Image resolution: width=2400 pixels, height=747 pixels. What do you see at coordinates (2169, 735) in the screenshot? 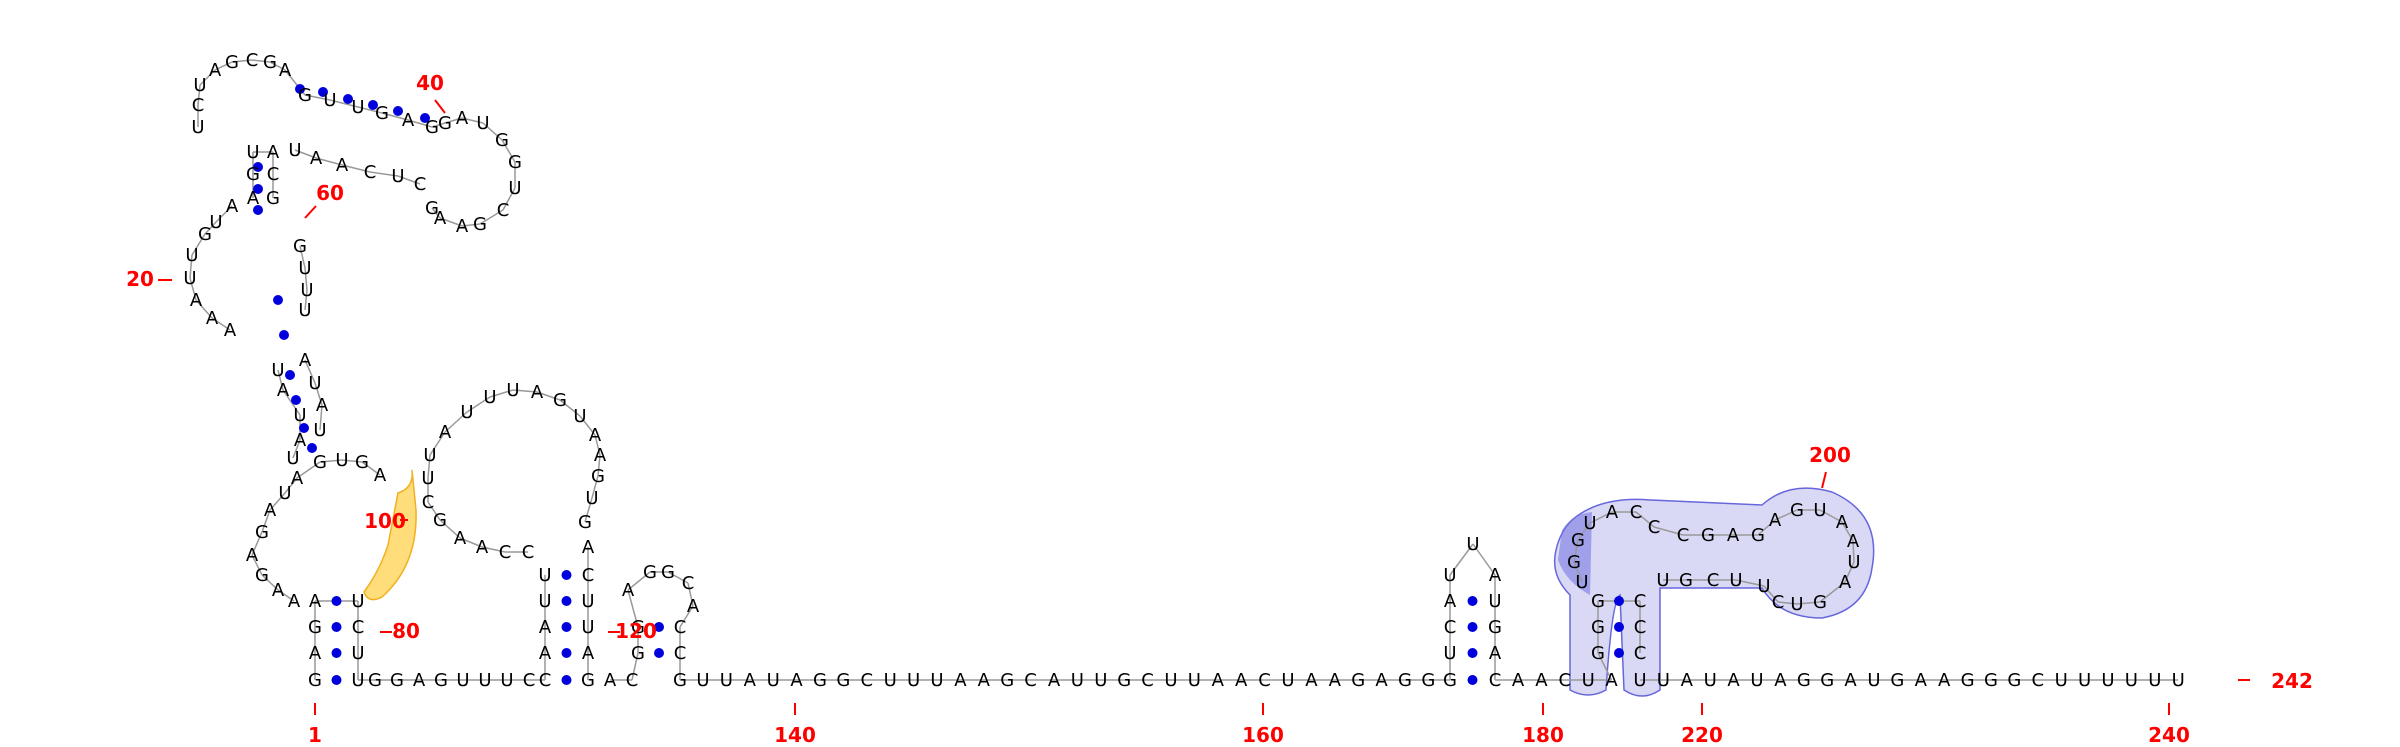
I see `position-label-240: 240` at bounding box center [2169, 735].